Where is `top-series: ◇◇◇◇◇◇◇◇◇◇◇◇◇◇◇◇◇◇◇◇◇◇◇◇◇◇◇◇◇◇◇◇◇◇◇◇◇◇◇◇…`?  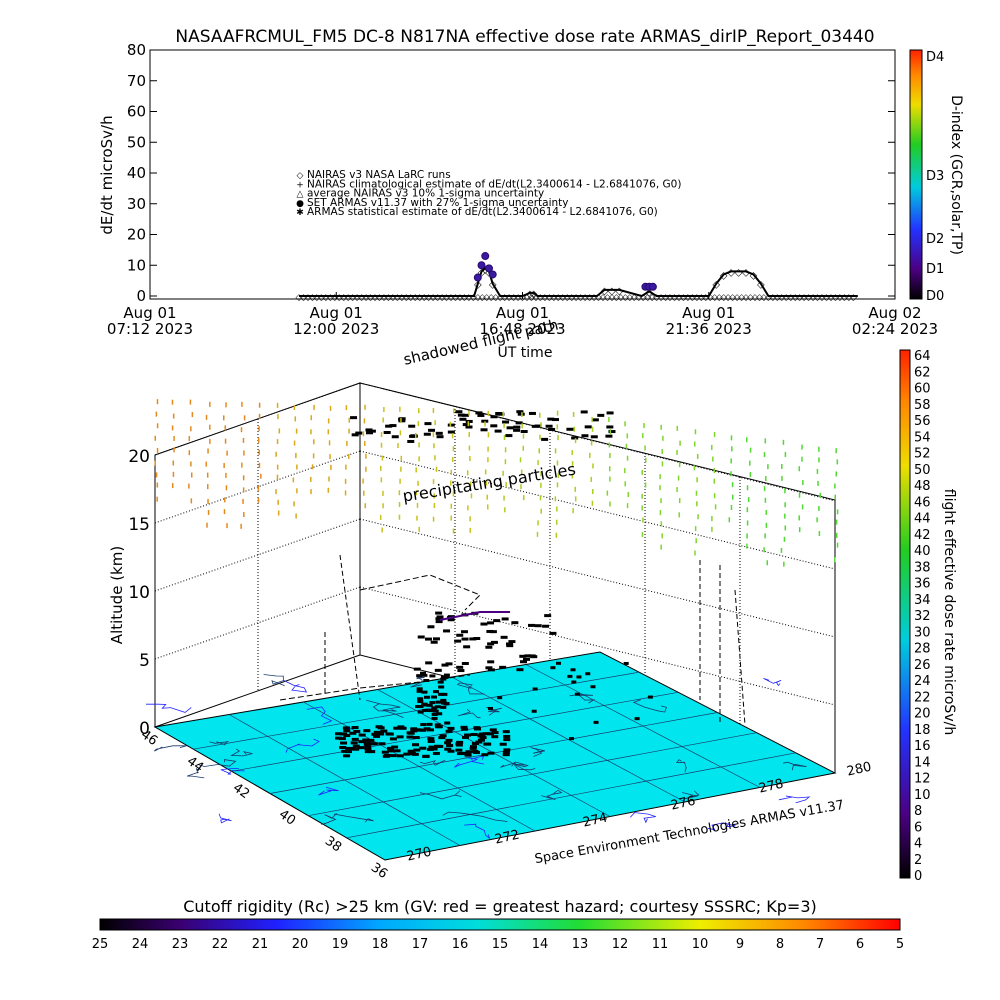 top-series: ◇◇◇◇◇◇◇◇◇◇◇◇◇◇◇◇◇◇◇◇◇◇◇◇◇◇◇◇◇◇◇◇◇◇◇◇◇◇◇◇… is located at coordinates (577, 277).